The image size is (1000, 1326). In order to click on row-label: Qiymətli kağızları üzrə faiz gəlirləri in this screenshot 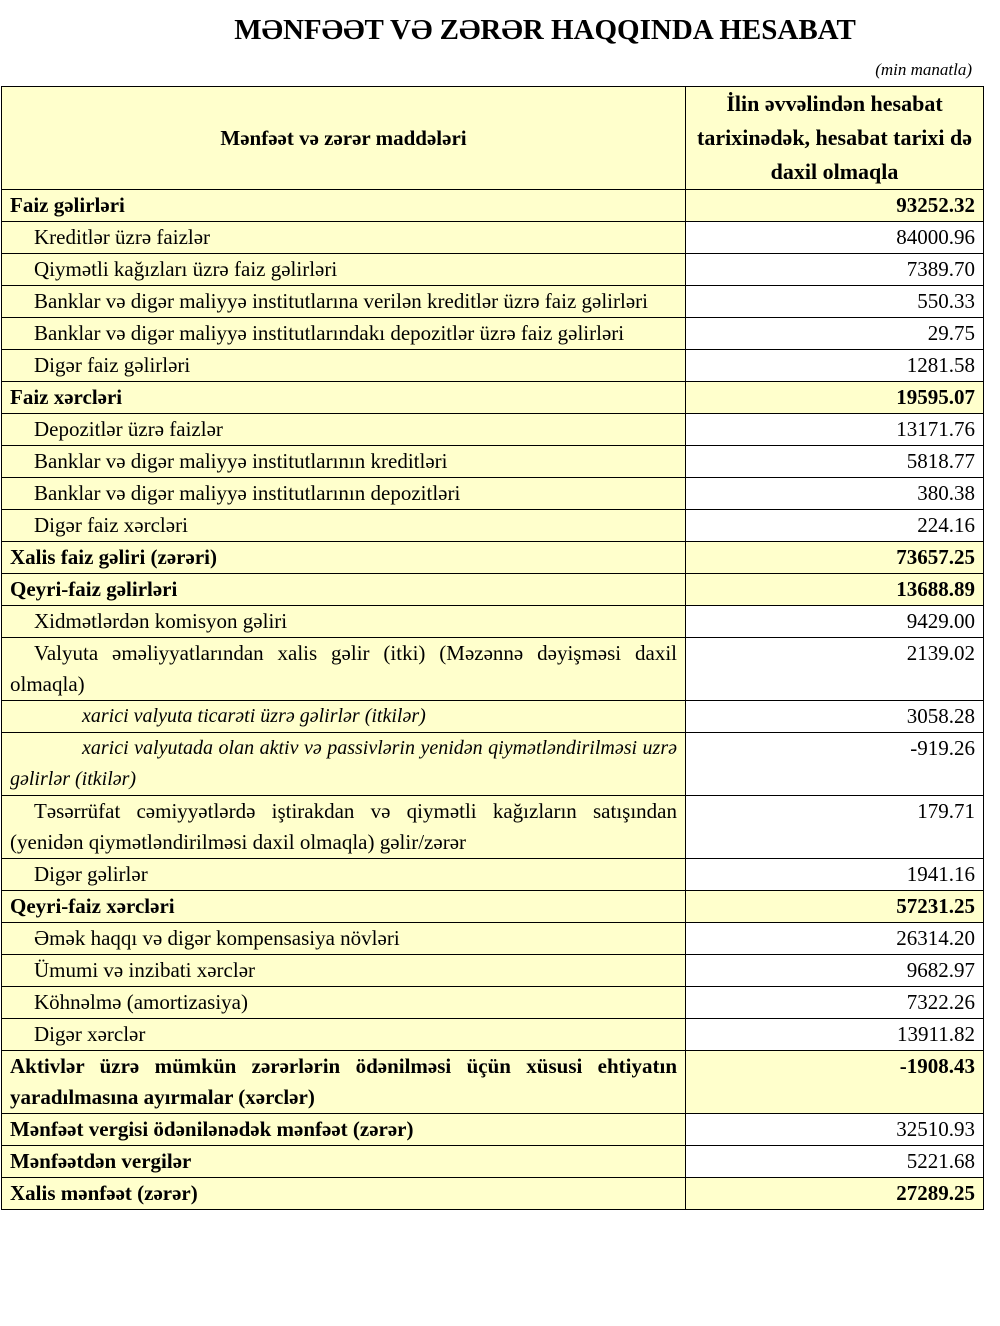, I will do `click(343, 269)`.